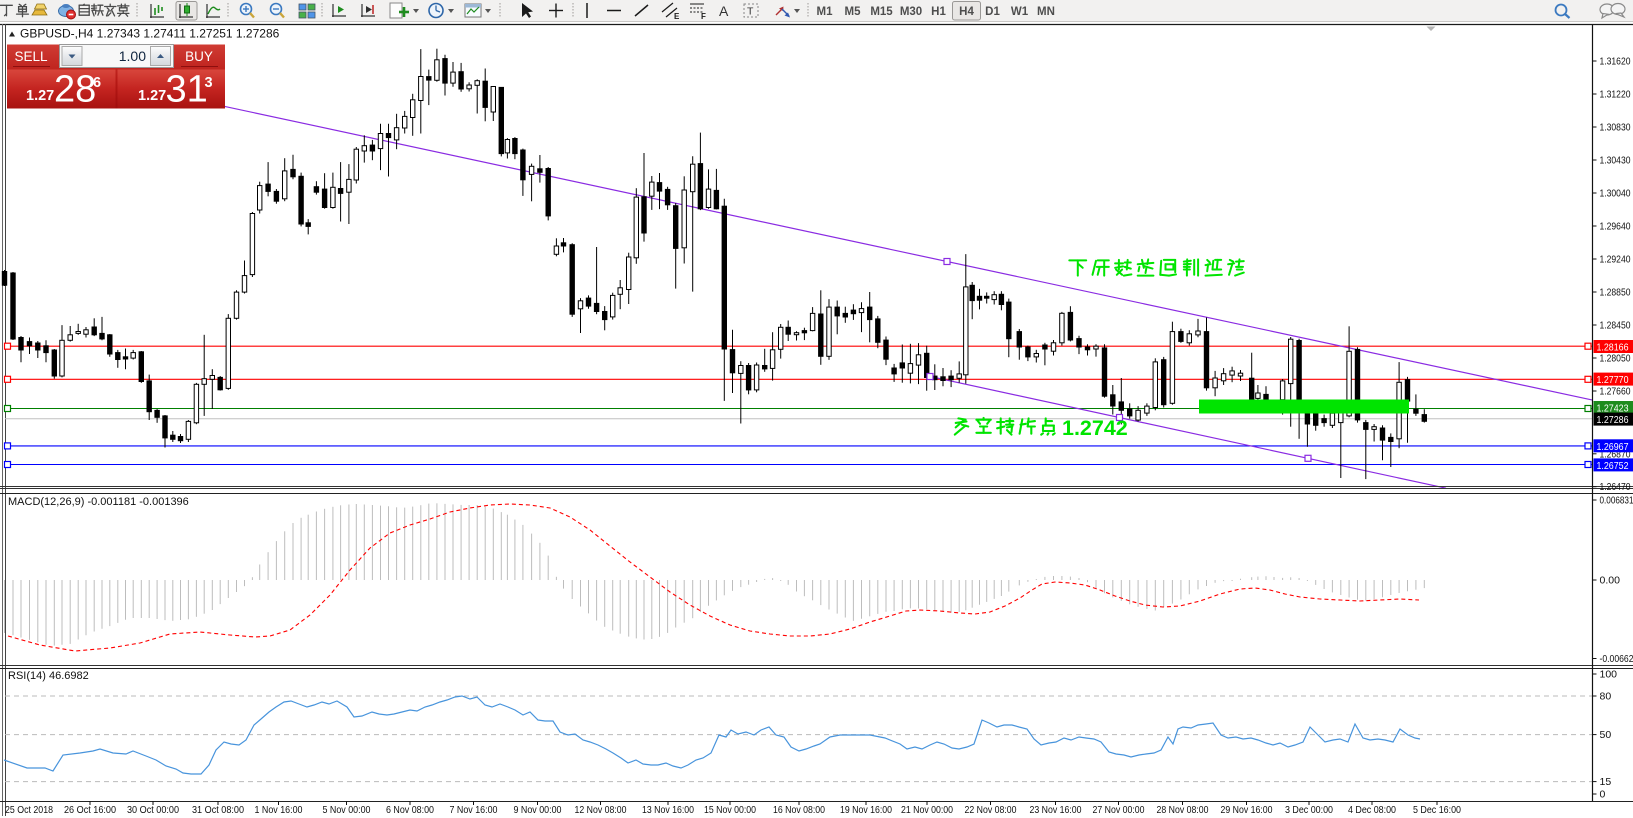 This screenshot has width=1633, height=818. I want to click on svg-text: M30, so click(911, 12).